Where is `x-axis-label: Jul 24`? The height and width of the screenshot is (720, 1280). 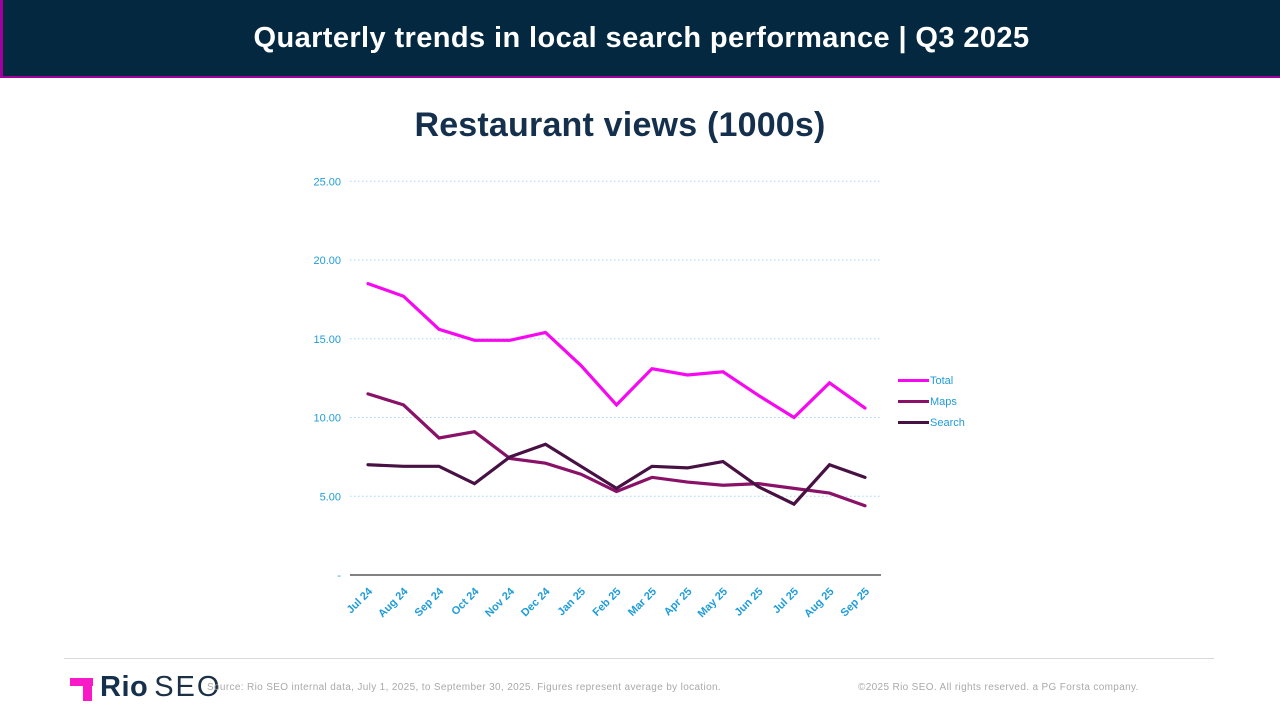 x-axis-label: Jul 24 is located at coordinates (360, 600).